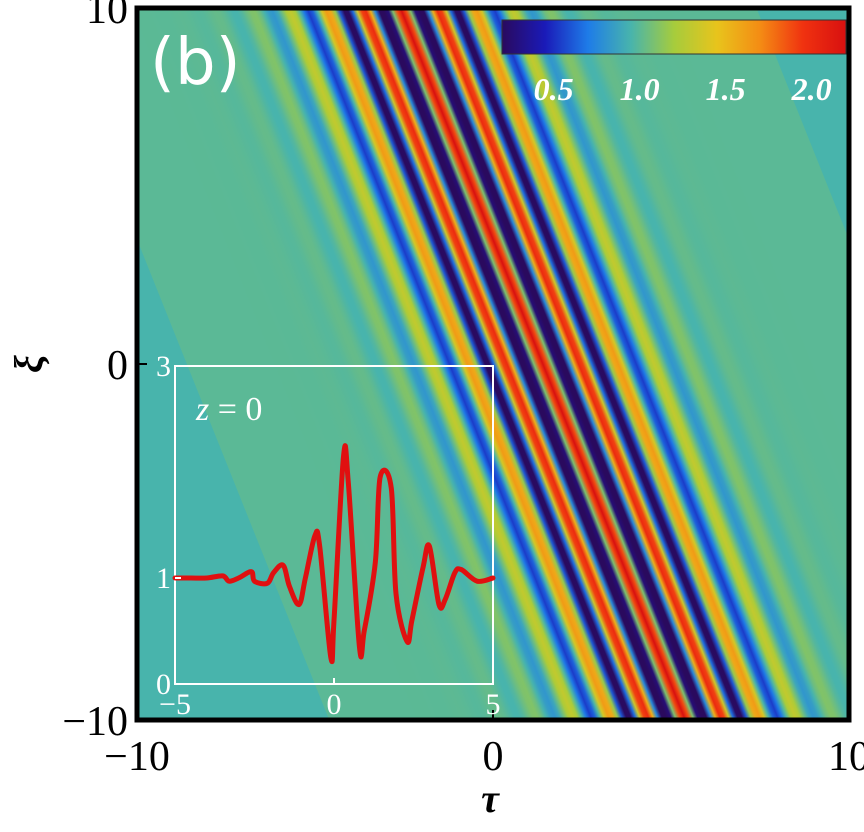  I want to click on inset-y-tick-label: 1, so click(163, 578).